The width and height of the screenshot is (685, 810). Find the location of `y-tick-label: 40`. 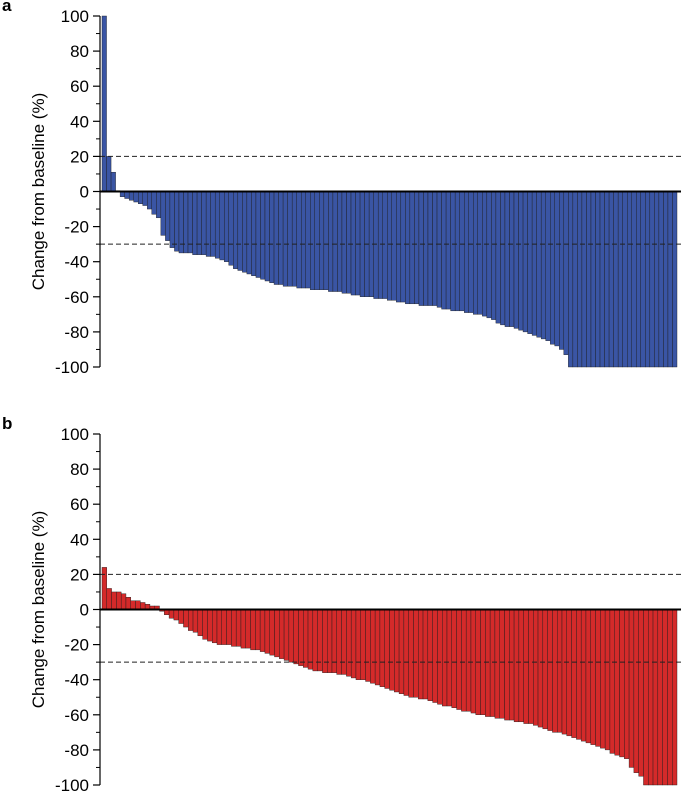

y-tick-label: 40 is located at coordinates (79, 121).